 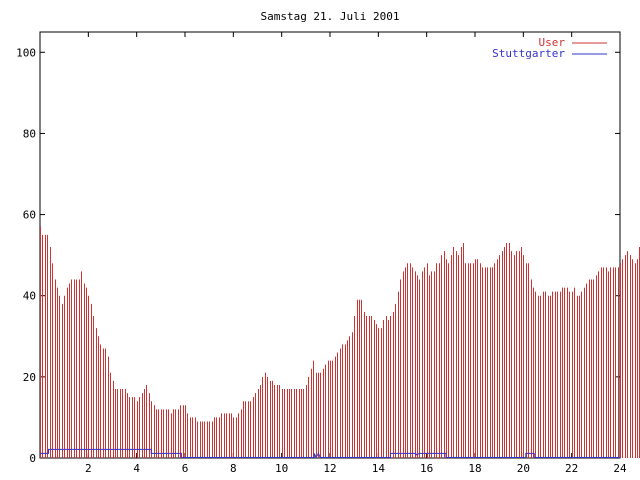 I want to click on y-tick-label: 0, so click(x=32, y=458).